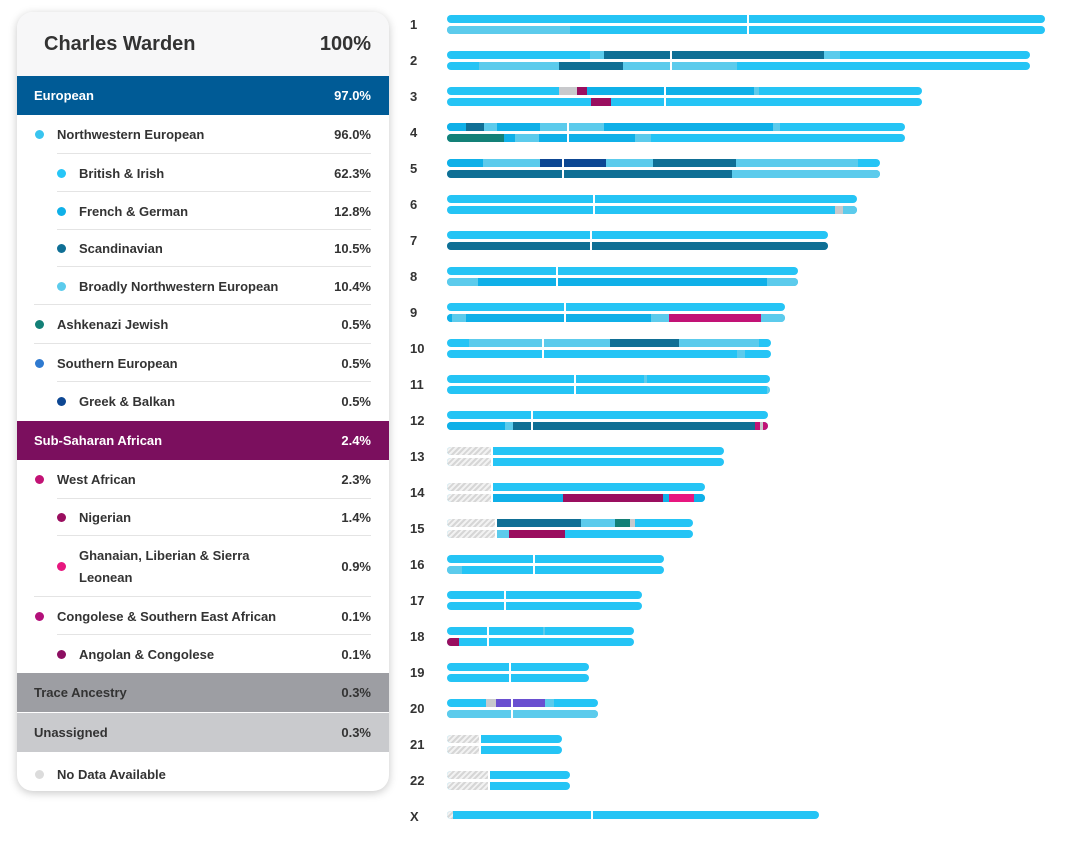 This screenshot has height=847, width=1069. Describe the element at coordinates (203, 732) in the screenshot. I see `ancestry-row-unassigned: Unassigned 0.3%` at that location.